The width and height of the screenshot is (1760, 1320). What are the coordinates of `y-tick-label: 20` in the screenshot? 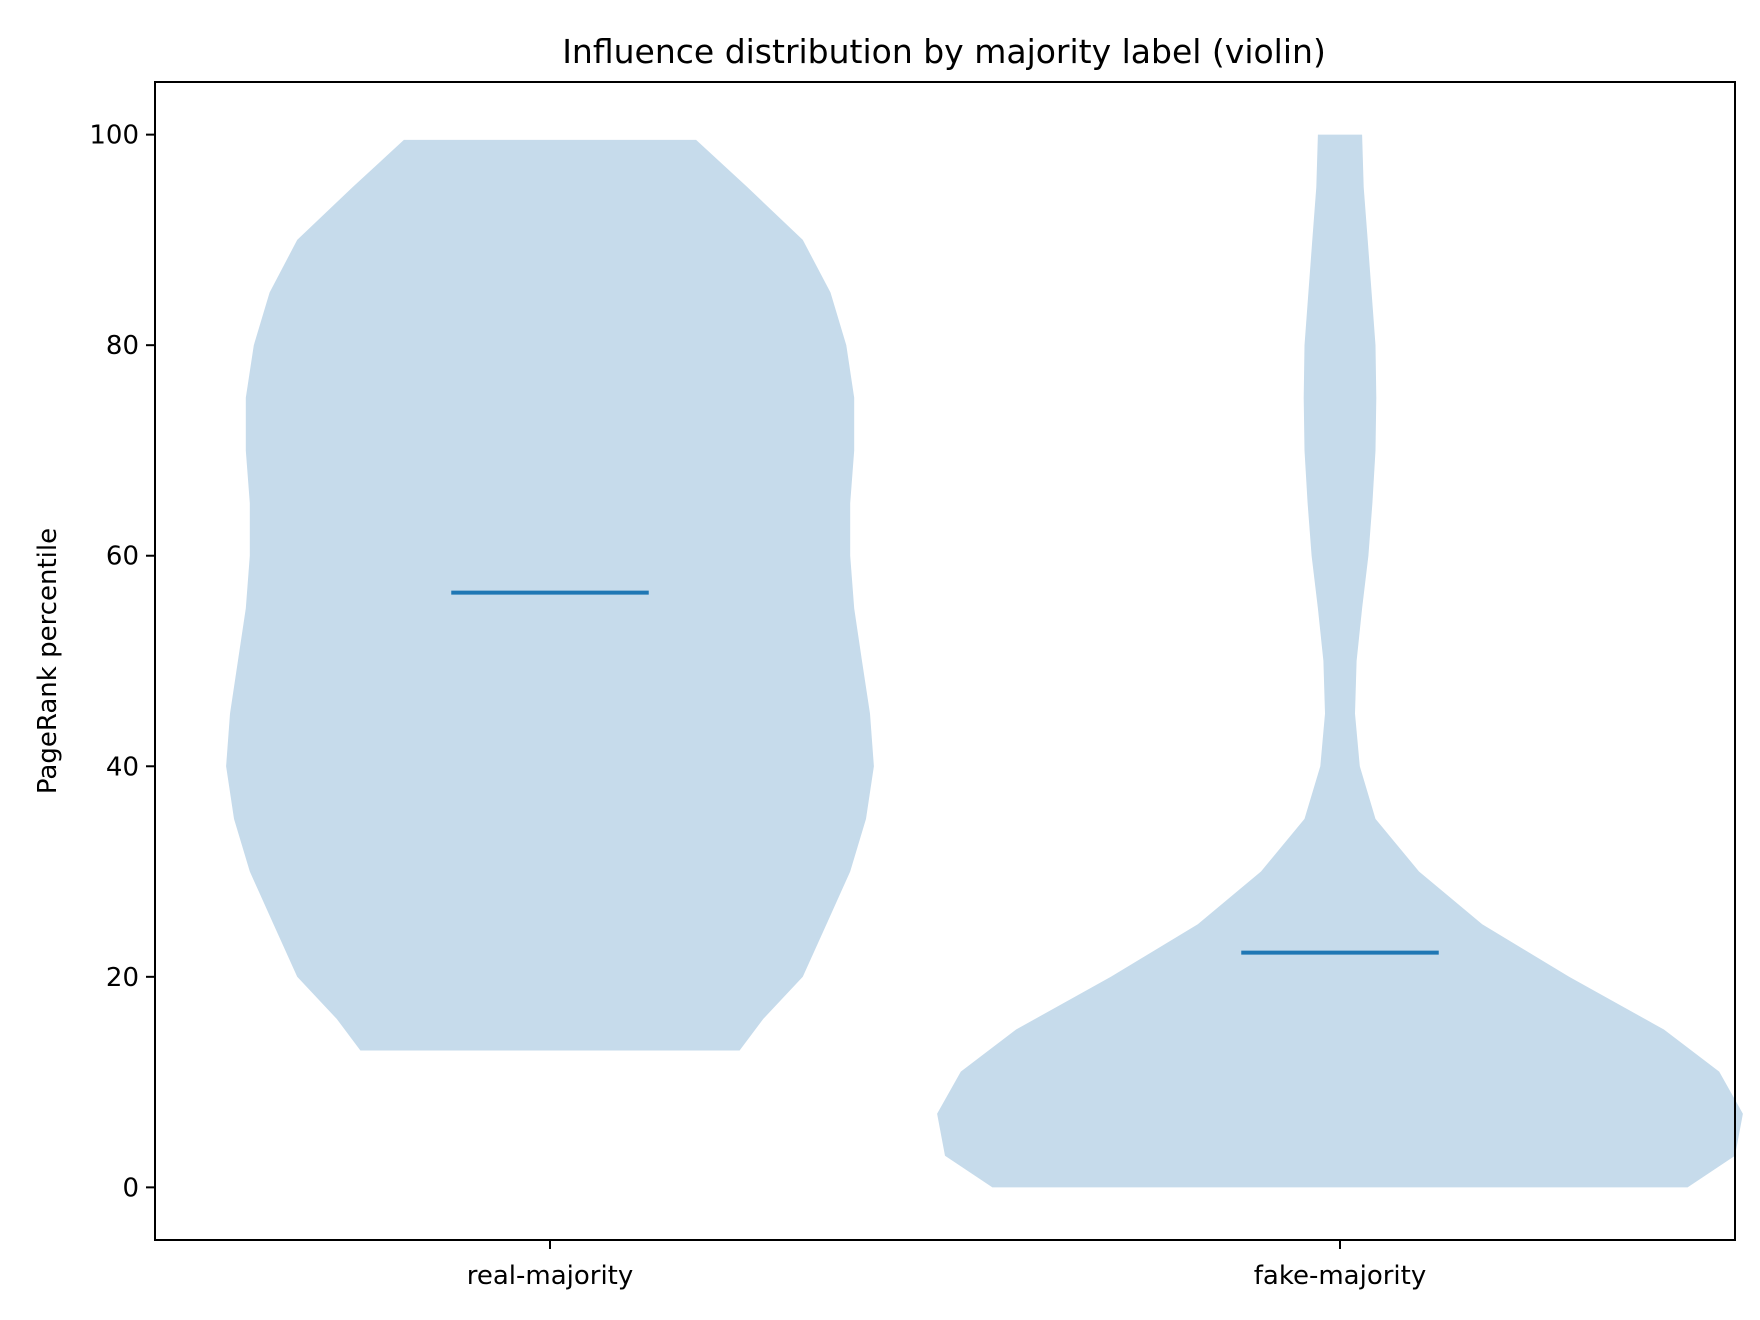 It's located at (122, 978).